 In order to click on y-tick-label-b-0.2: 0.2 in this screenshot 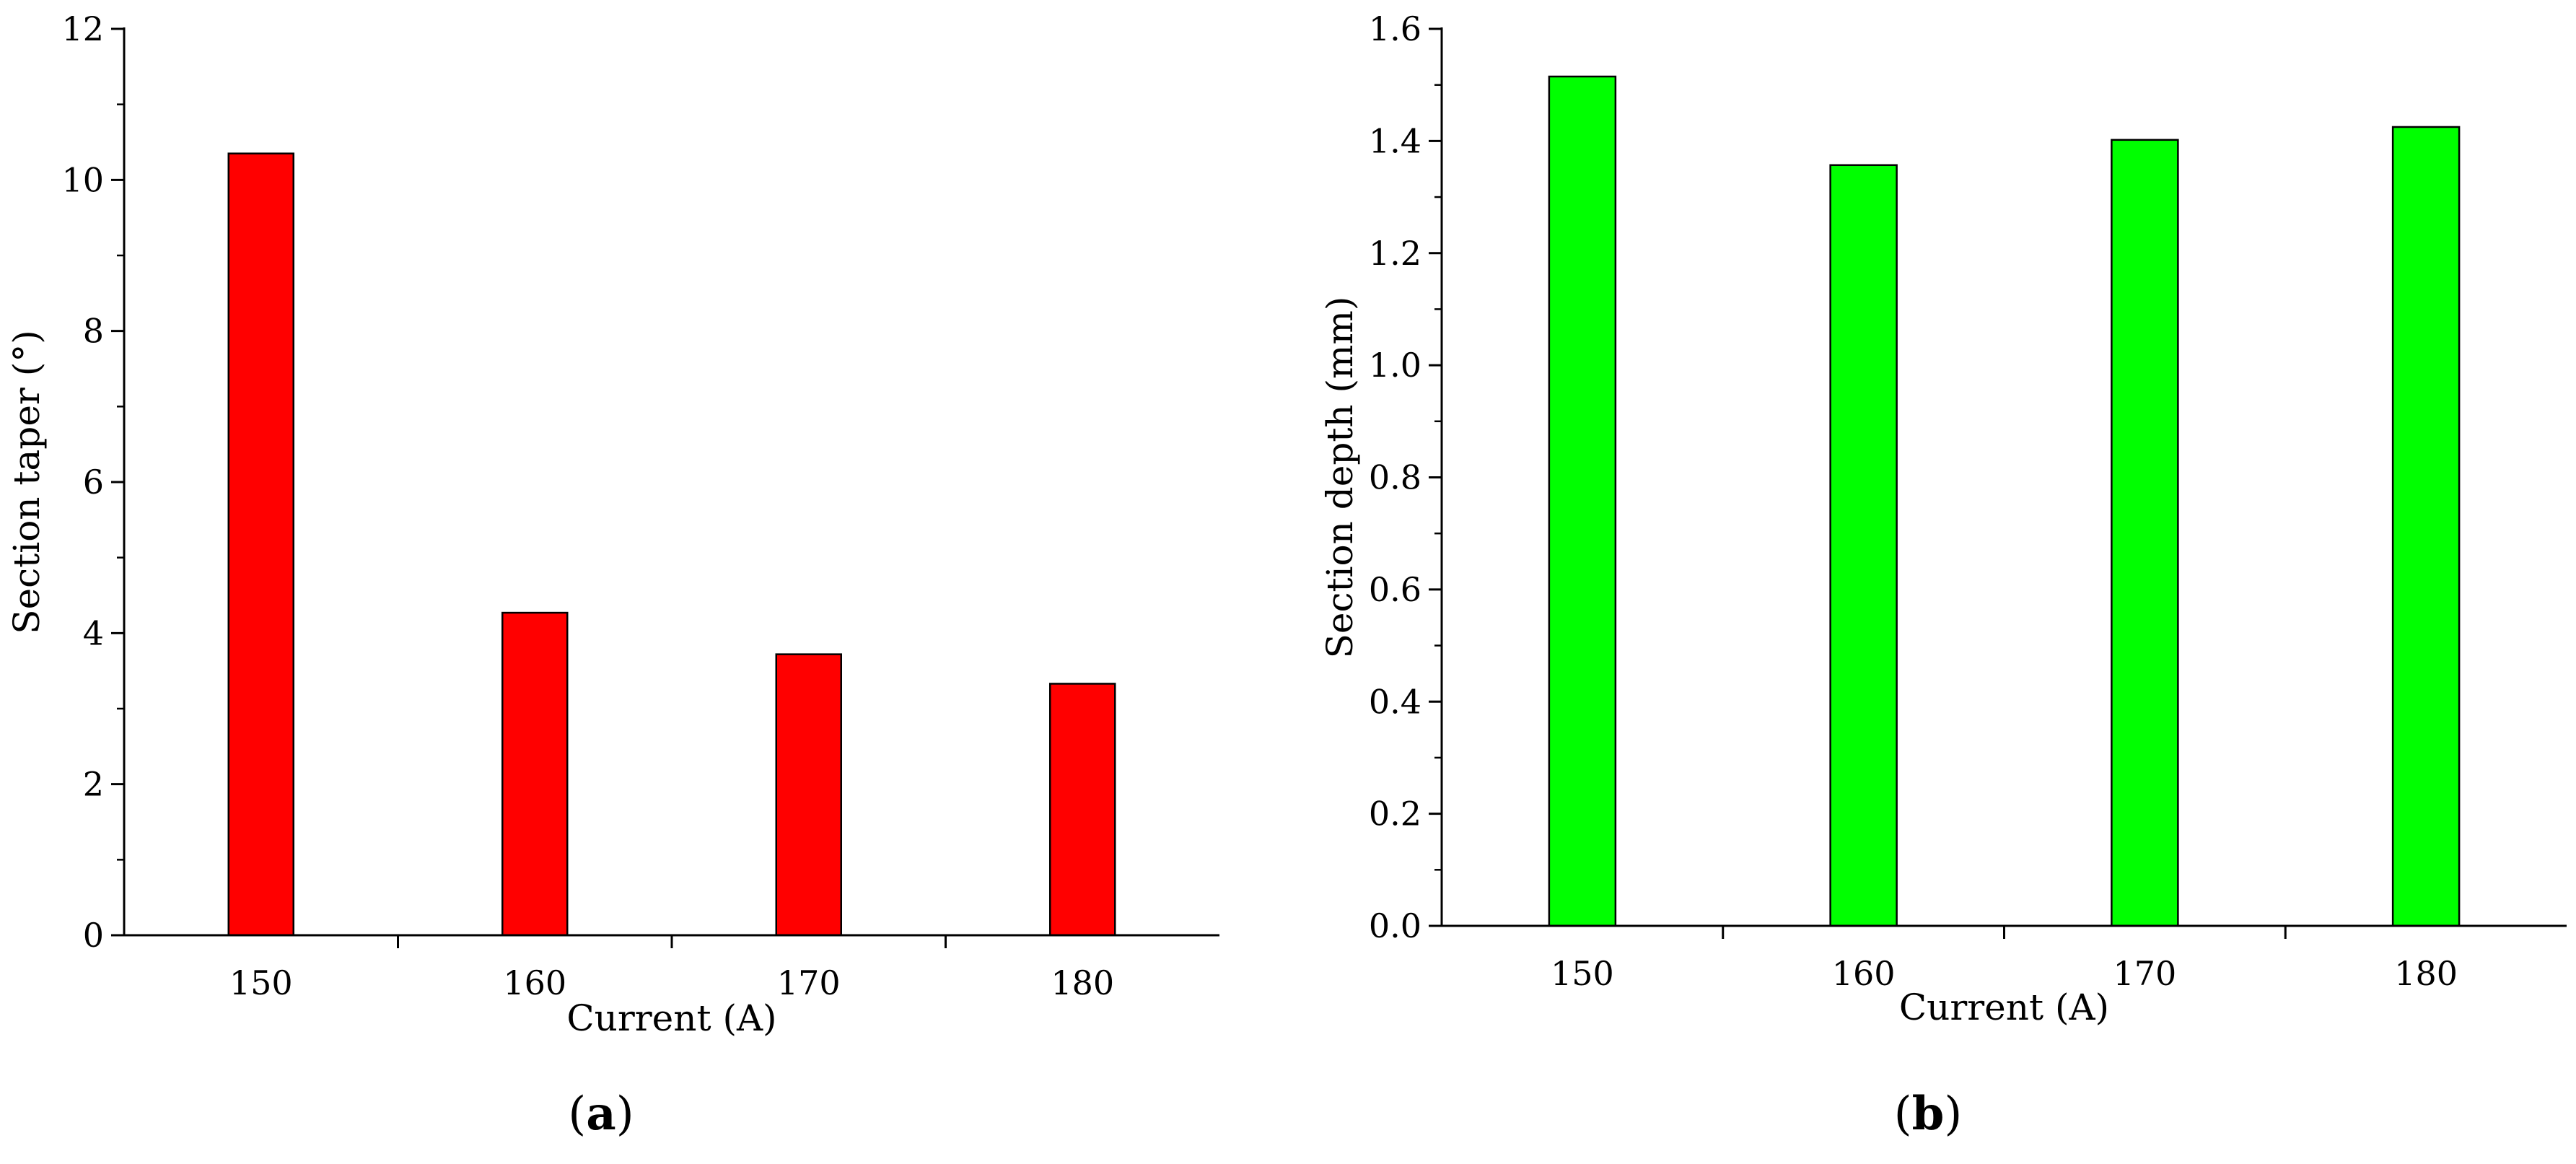, I will do `click(1395, 814)`.